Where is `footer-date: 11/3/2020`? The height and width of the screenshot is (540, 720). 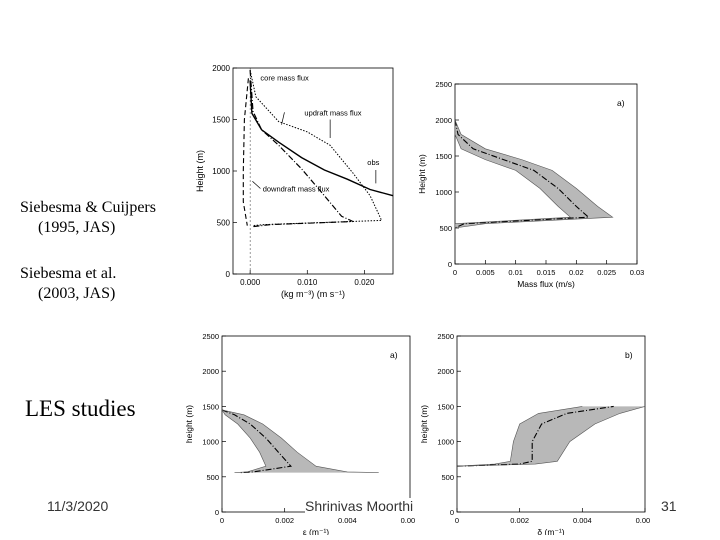
footer-date: 11/3/2020 is located at coordinates (78, 506).